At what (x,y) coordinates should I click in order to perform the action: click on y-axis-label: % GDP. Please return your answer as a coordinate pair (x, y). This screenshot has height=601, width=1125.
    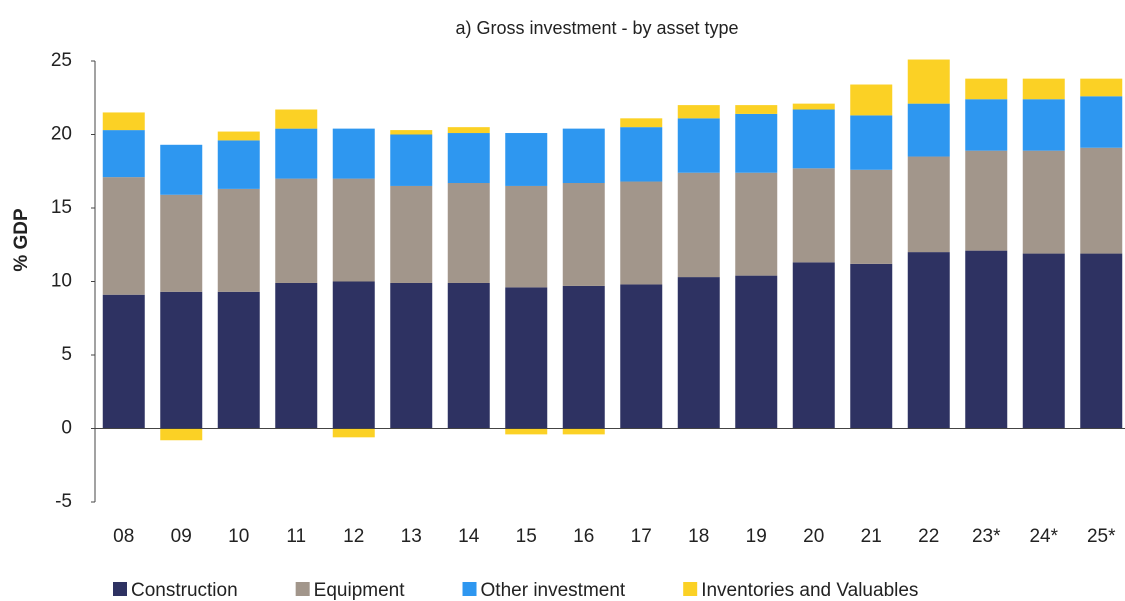
    Looking at the image, I should click on (21, 240).